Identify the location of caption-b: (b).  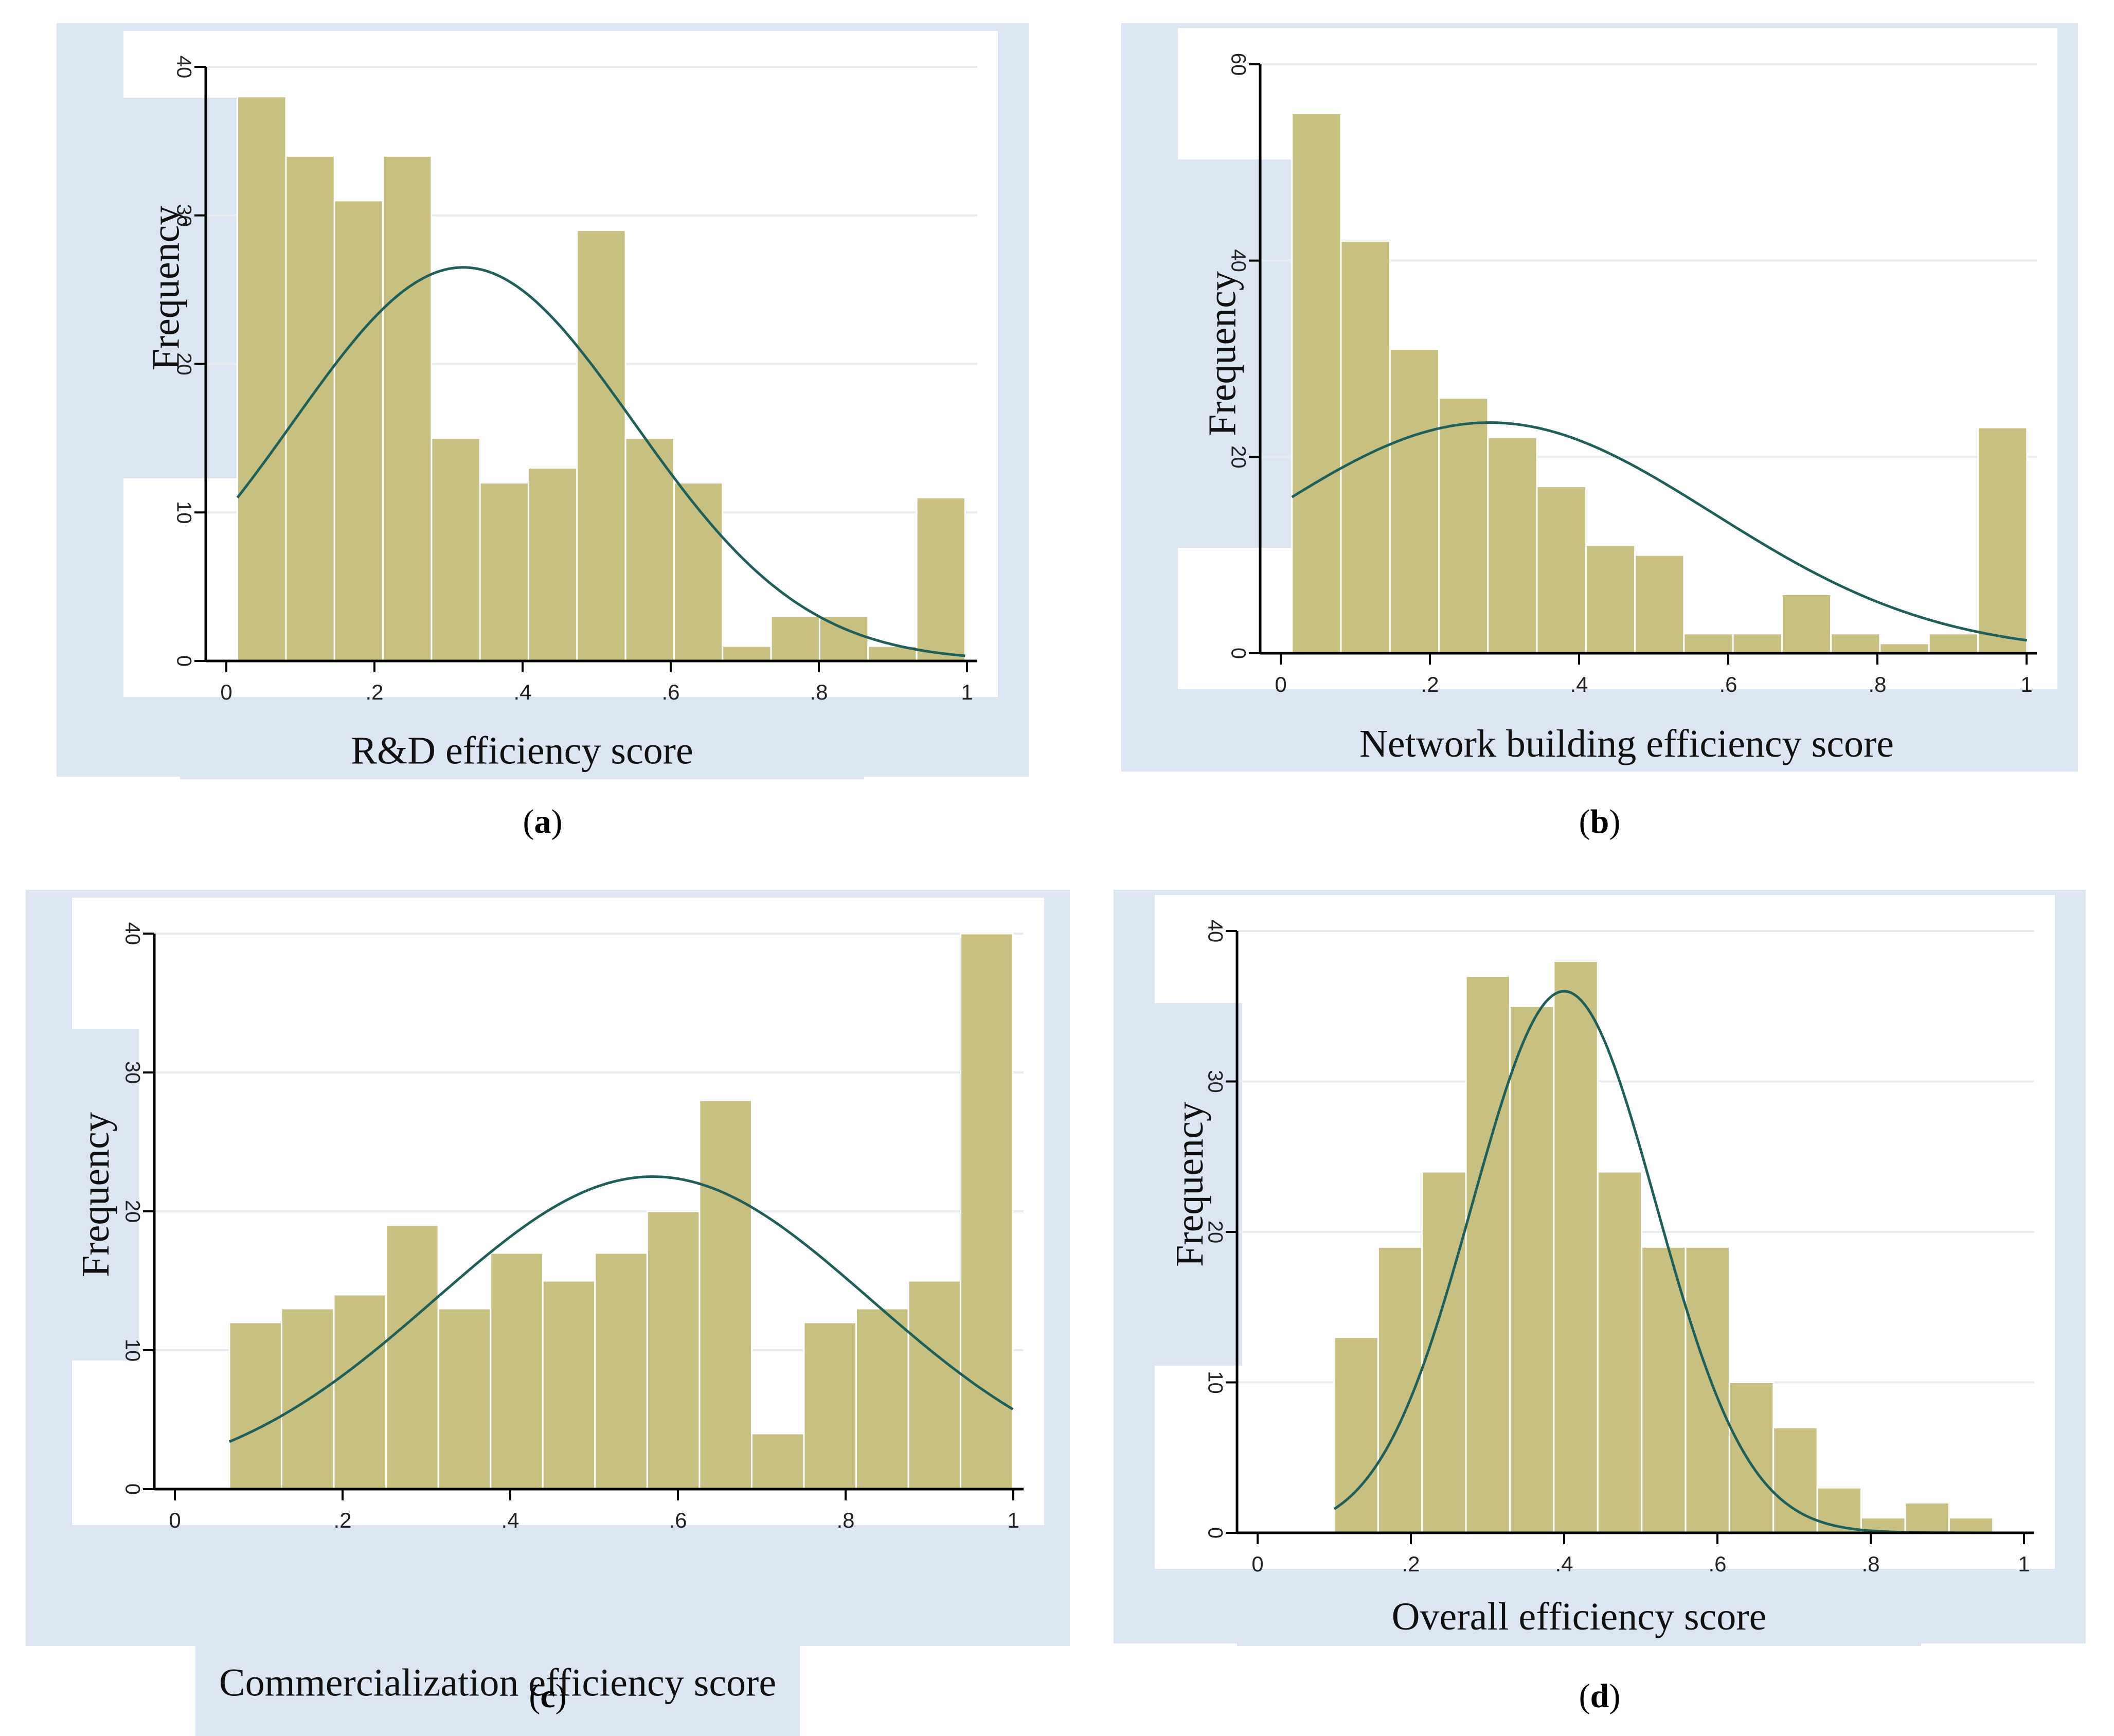
(1600, 821).